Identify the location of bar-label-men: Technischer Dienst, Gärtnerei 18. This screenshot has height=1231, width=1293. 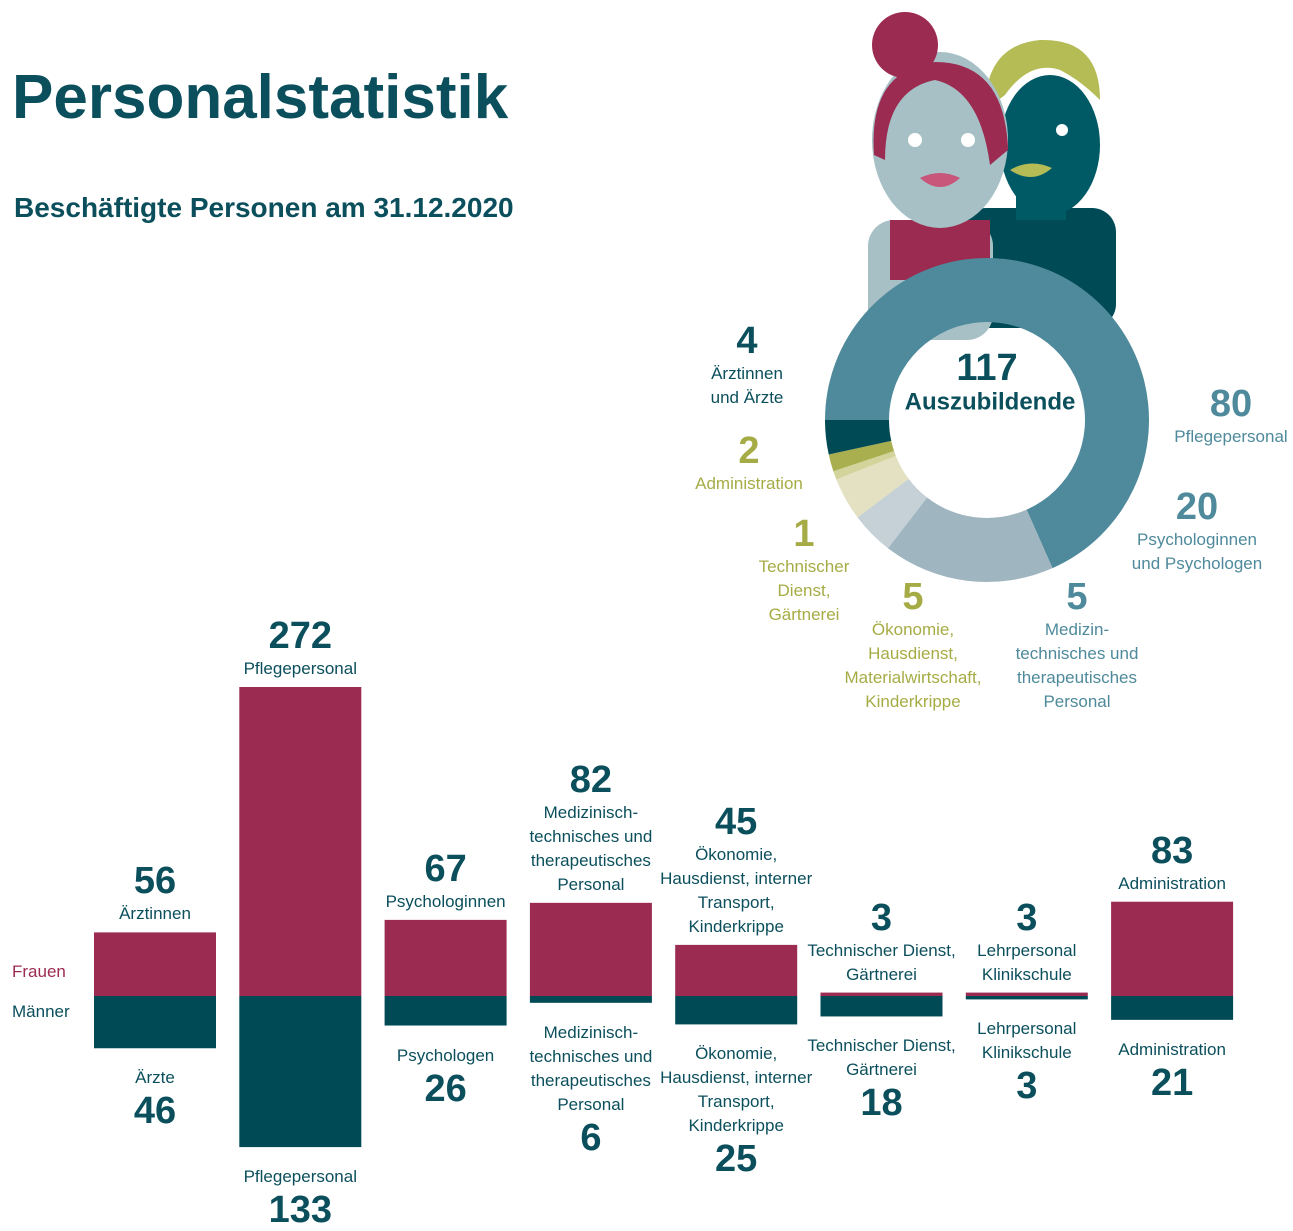
(882, 1079).